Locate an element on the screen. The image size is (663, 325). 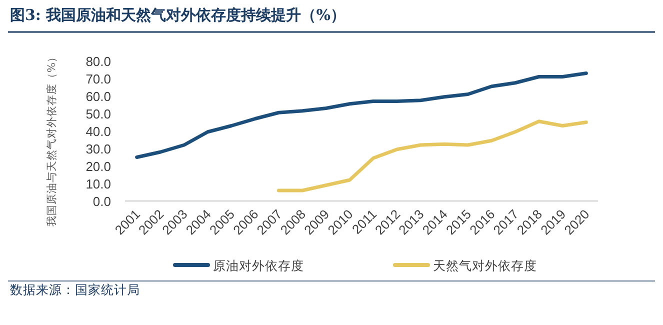
y-tick-label: 80.0 is located at coordinates (98, 61).